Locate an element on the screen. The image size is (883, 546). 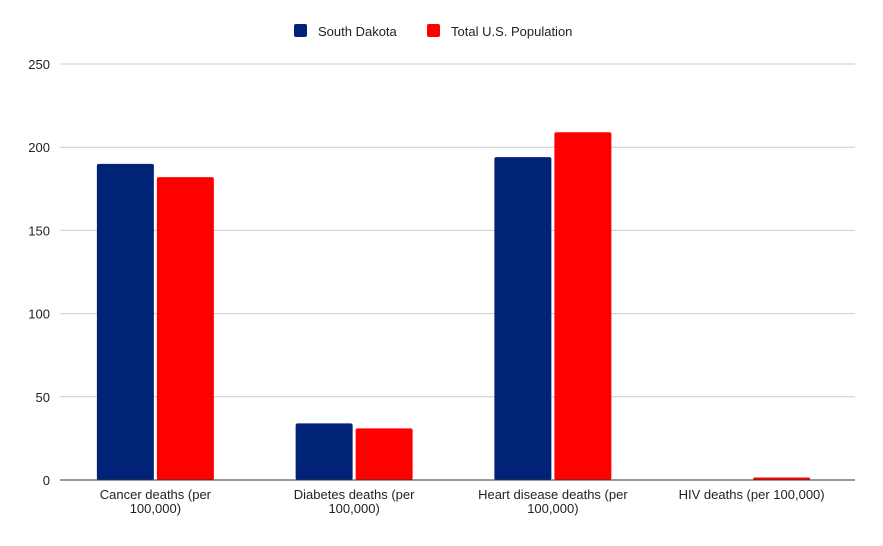
x-tick-label: HIV deaths (per 100,000) is located at coordinates (752, 494).